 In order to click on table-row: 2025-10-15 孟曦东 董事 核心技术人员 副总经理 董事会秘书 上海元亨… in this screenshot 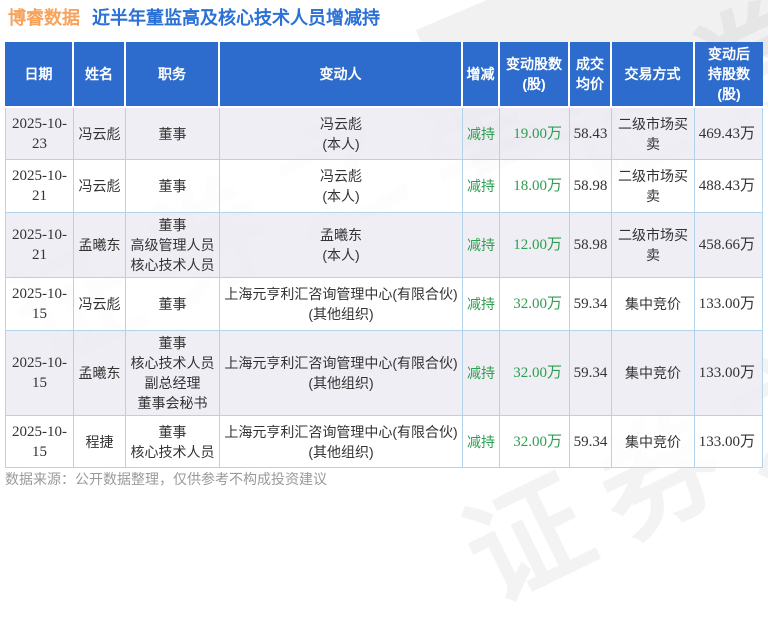, I will do `click(384, 373)`.